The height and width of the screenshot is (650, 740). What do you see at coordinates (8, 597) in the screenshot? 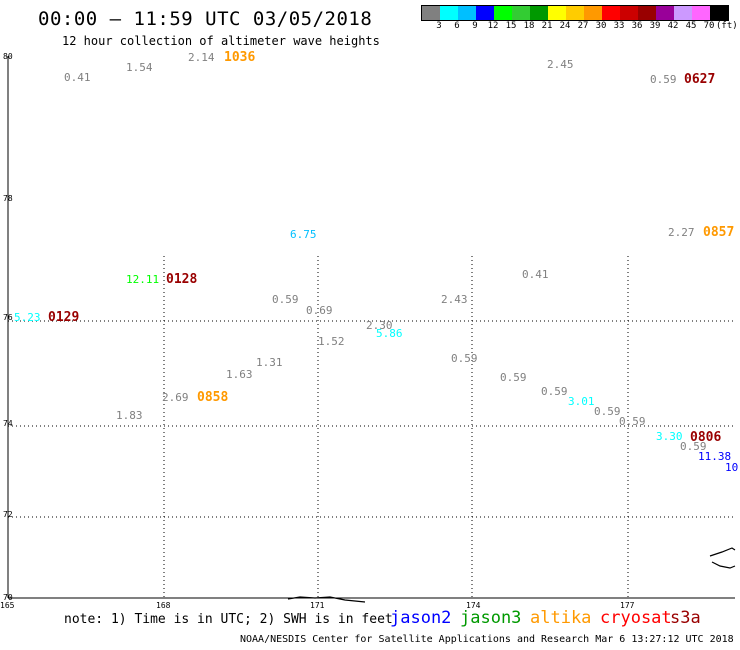
I see `latitude-label: 70` at bounding box center [8, 597].